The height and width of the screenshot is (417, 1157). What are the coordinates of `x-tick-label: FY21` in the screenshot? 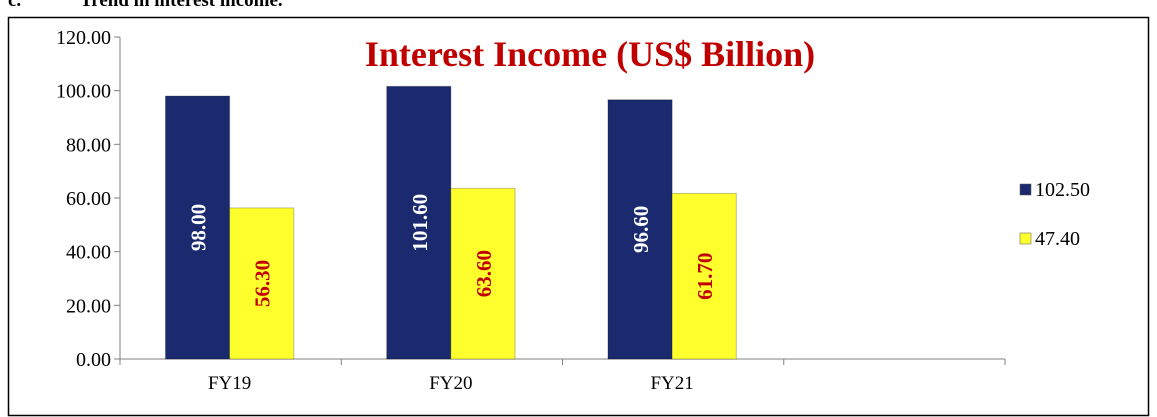 It's located at (671, 383).